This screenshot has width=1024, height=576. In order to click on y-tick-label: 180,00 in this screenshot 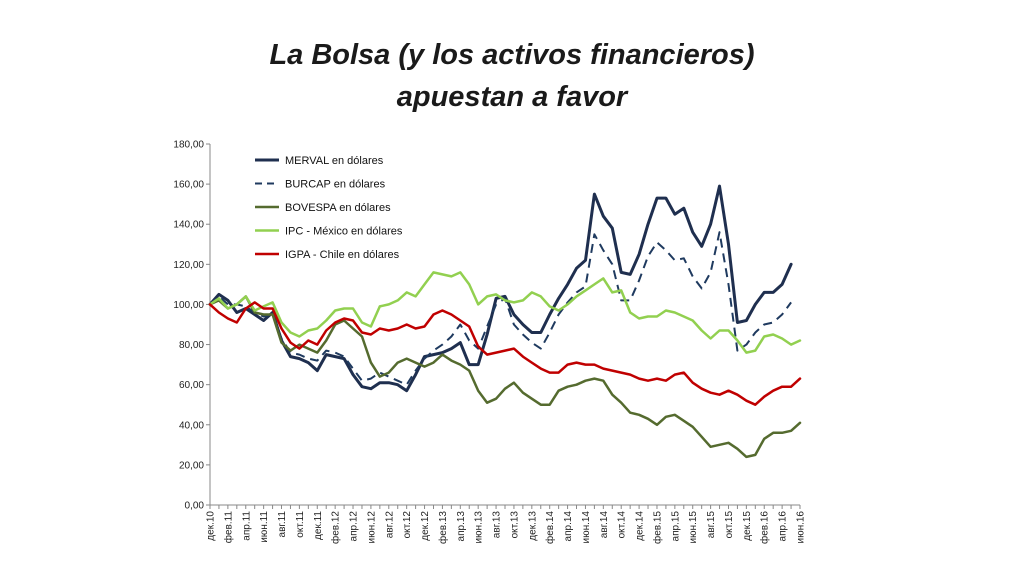, I will do `click(188, 145)`.